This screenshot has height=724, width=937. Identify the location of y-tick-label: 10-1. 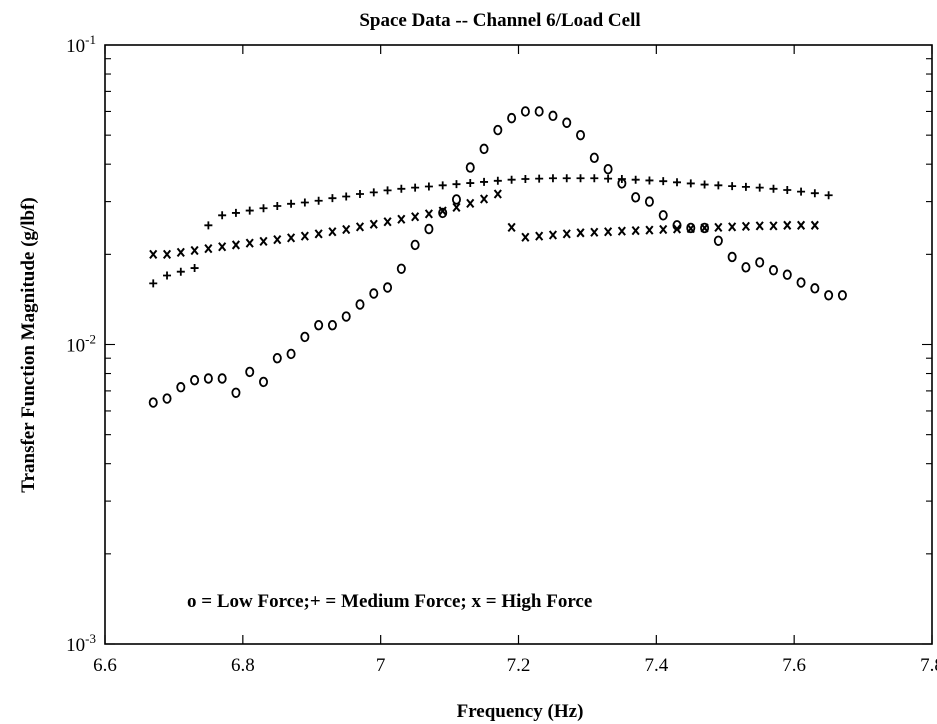
(81, 44).